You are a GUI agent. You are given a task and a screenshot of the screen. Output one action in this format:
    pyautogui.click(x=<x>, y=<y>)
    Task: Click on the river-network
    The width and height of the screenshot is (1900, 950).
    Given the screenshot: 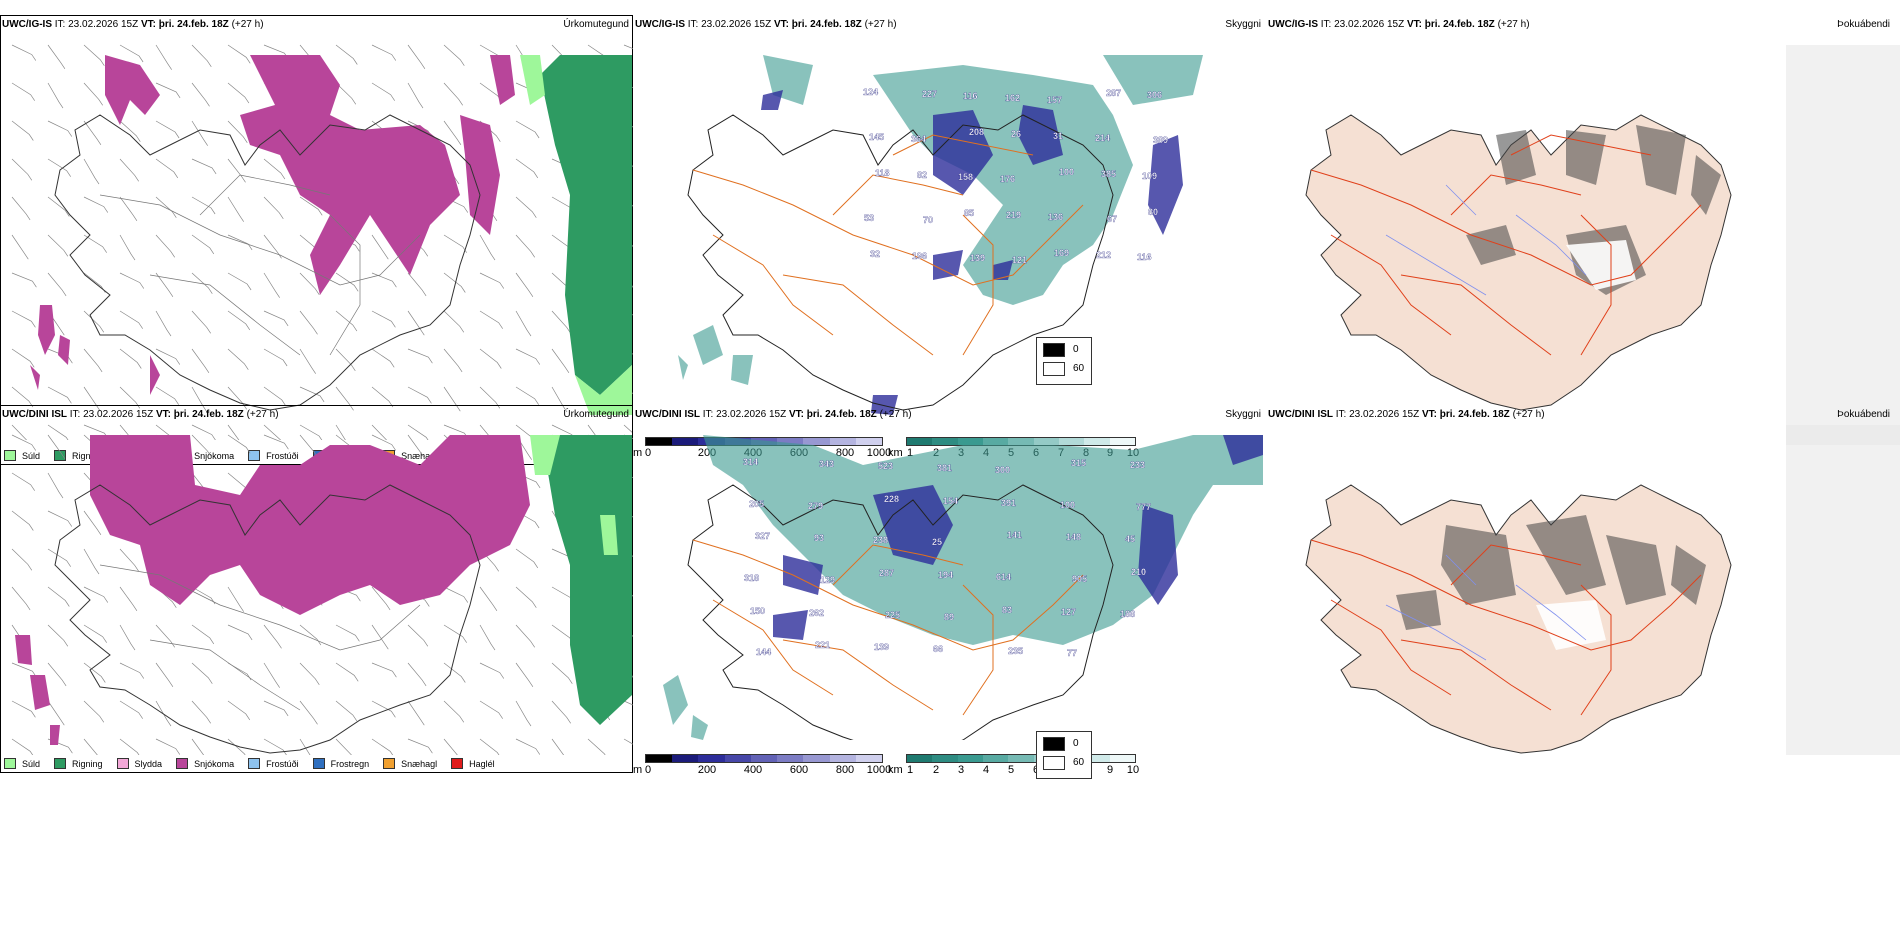 What is the action you would take?
    pyautogui.click(x=1486, y=607)
    